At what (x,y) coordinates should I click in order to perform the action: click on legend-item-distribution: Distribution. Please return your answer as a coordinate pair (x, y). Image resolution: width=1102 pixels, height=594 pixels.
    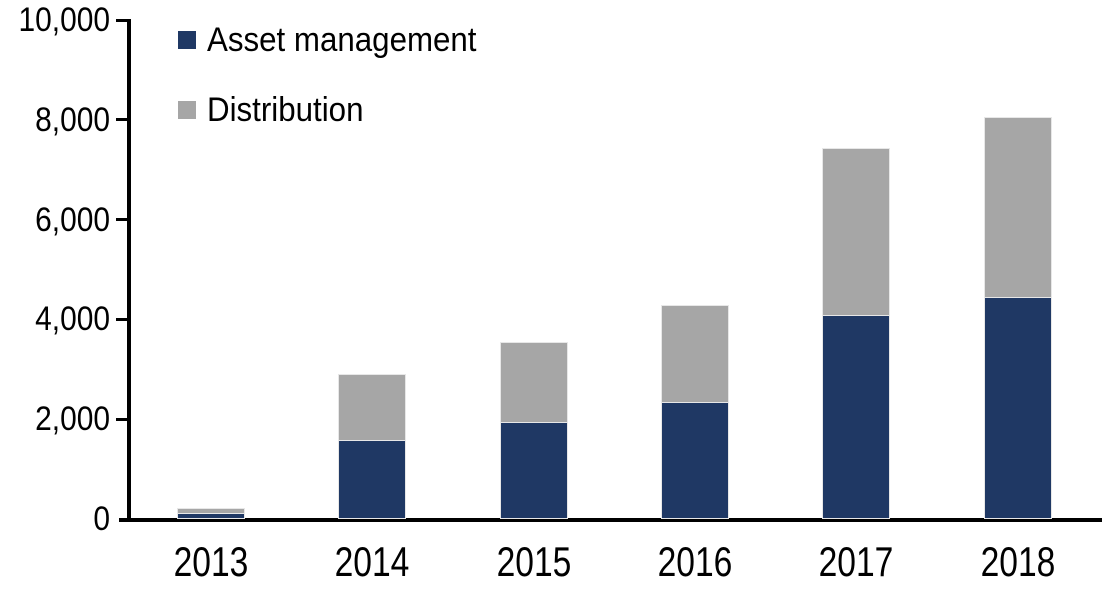
    Looking at the image, I should click on (277, 110).